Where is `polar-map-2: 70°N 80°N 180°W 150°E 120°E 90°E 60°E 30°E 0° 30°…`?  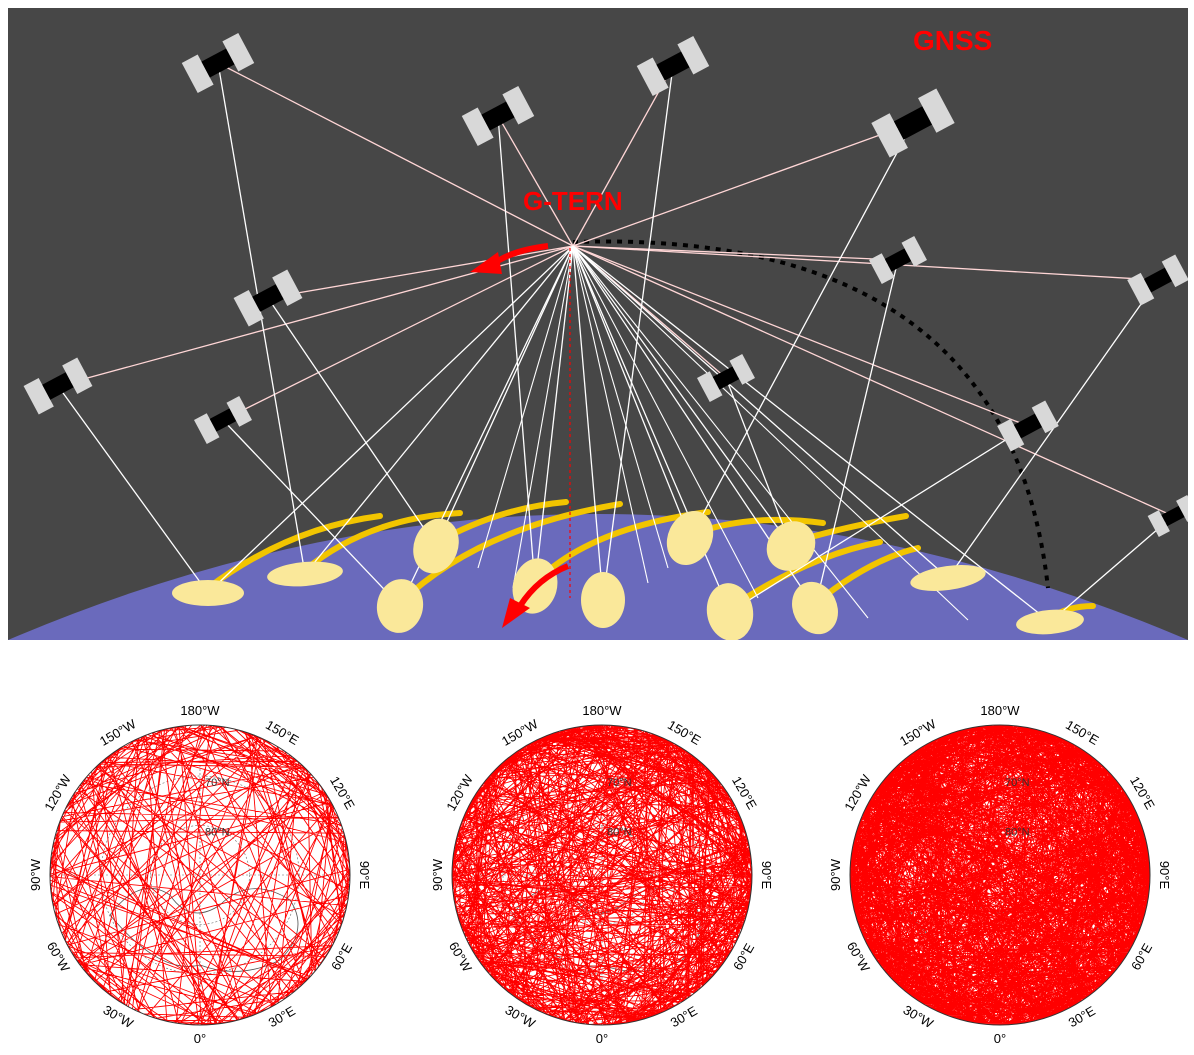 polar-map-2: 70°N 80°N 180°W 150°E 120°E 90°E 60°E 30°E 0° 30°… is located at coordinates (602, 875).